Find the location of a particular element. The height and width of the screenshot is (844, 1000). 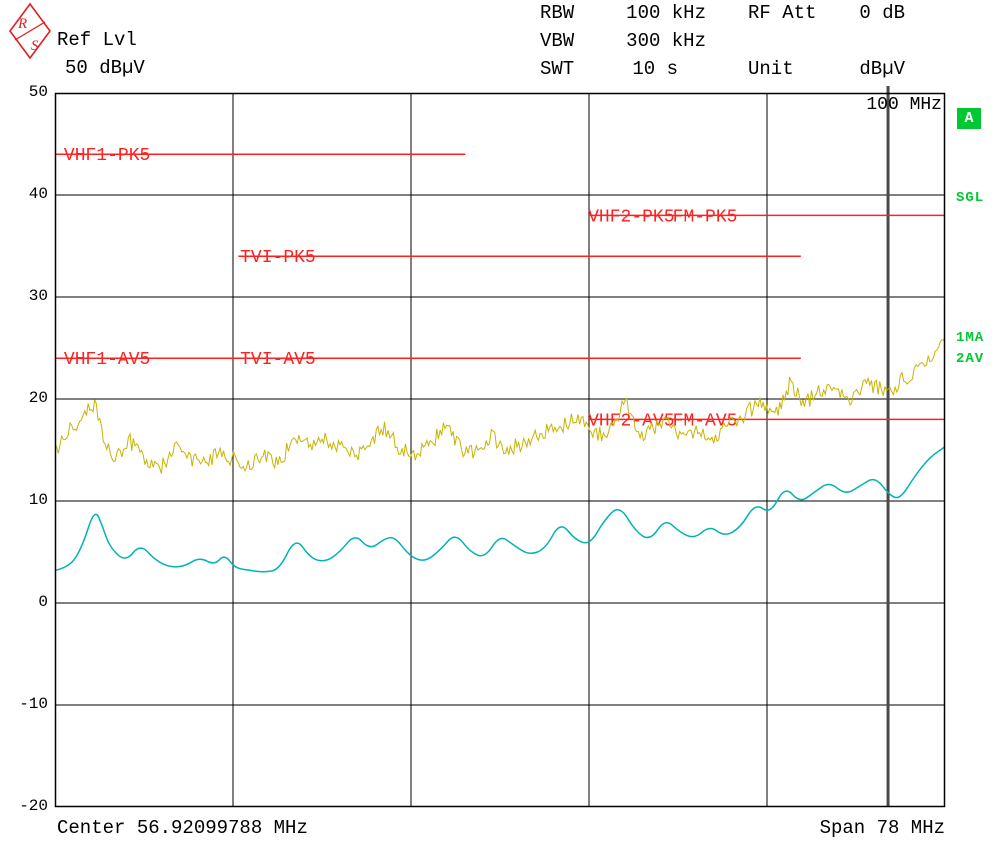

unit-value: dBµV is located at coordinates (882, 69).